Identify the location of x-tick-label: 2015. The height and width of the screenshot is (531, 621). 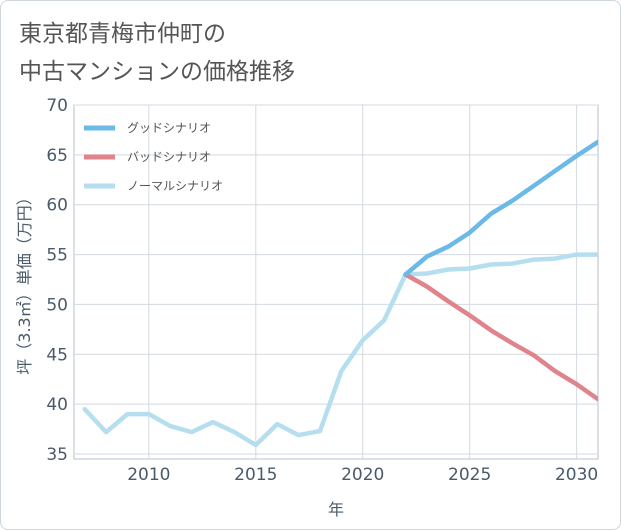
(255, 475).